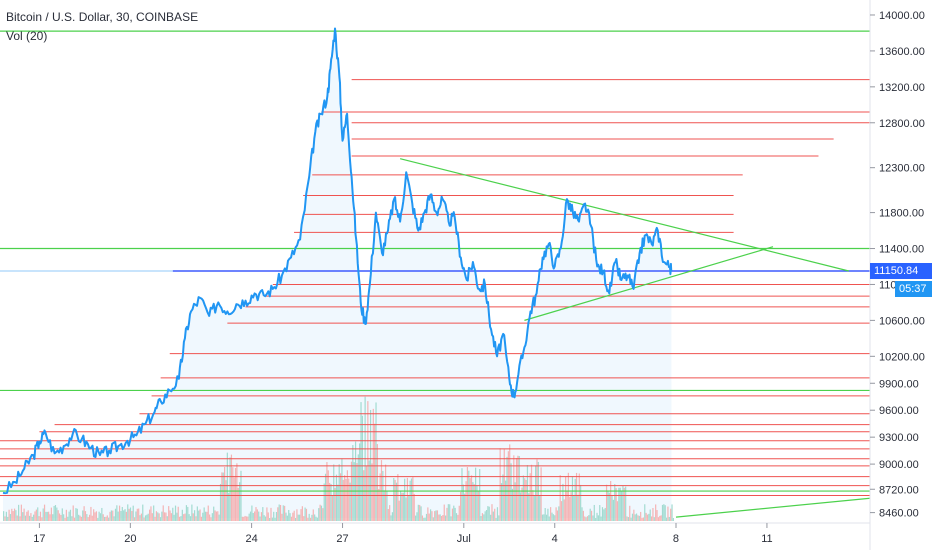 The width and height of the screenshot is (932, 550). Describe the element at coordinates (899, 490) in the screenshot. I see `price-tick-label: 8720.00` at that location.